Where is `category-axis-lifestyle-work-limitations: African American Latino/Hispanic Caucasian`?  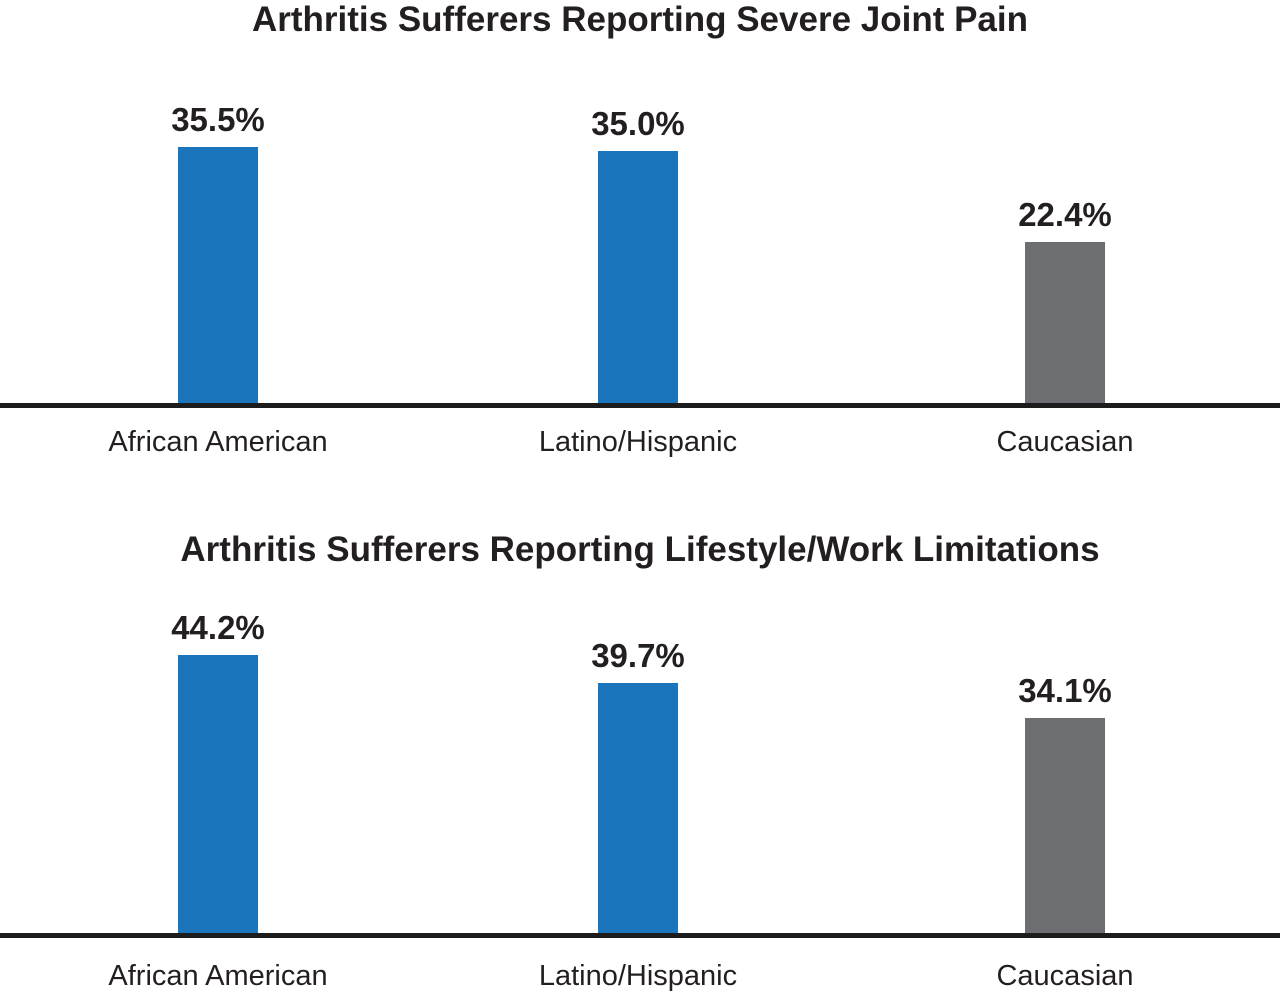
category-axis-lifestyle-work-limitations: African American Latino/Hispanic Caucasian is located at coordinates (640, 979).